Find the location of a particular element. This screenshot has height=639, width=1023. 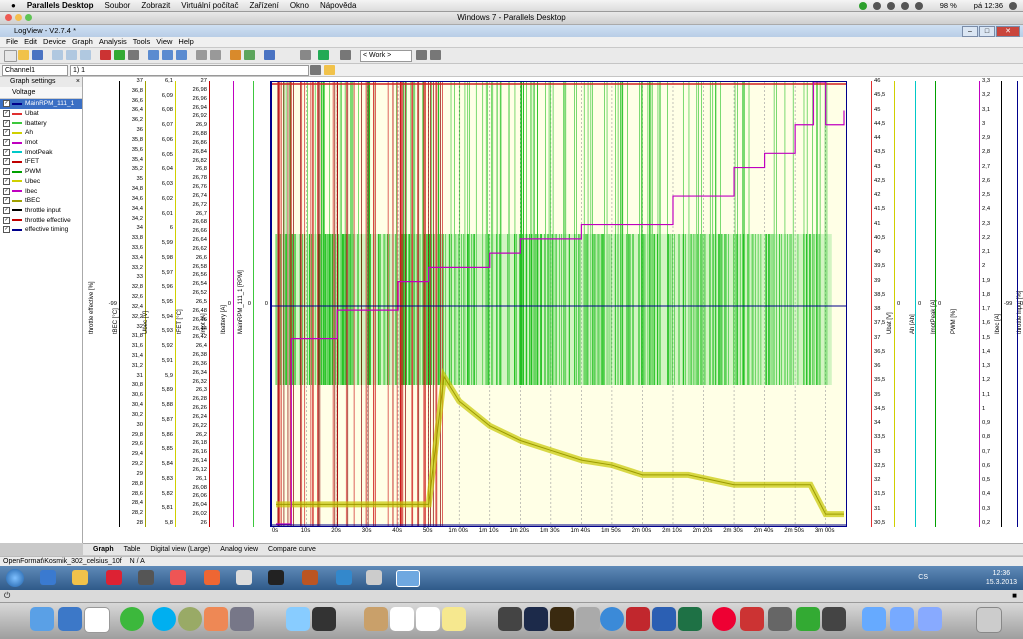

menu-edit: Edit is located at coordinates (31, 41).